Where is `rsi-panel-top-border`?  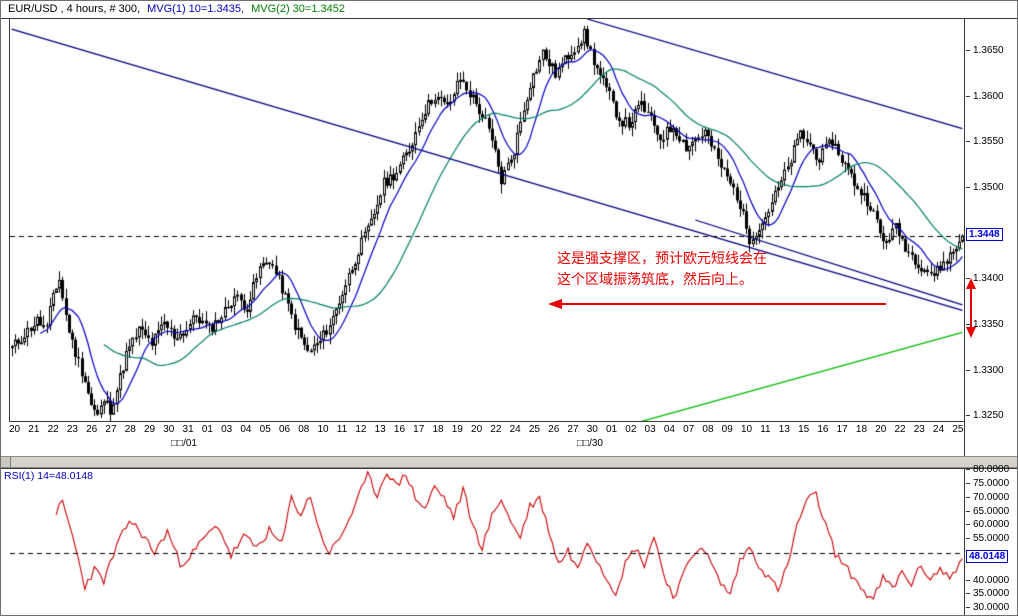
rsi-panel-top-border is located at coordinates (509, 468).